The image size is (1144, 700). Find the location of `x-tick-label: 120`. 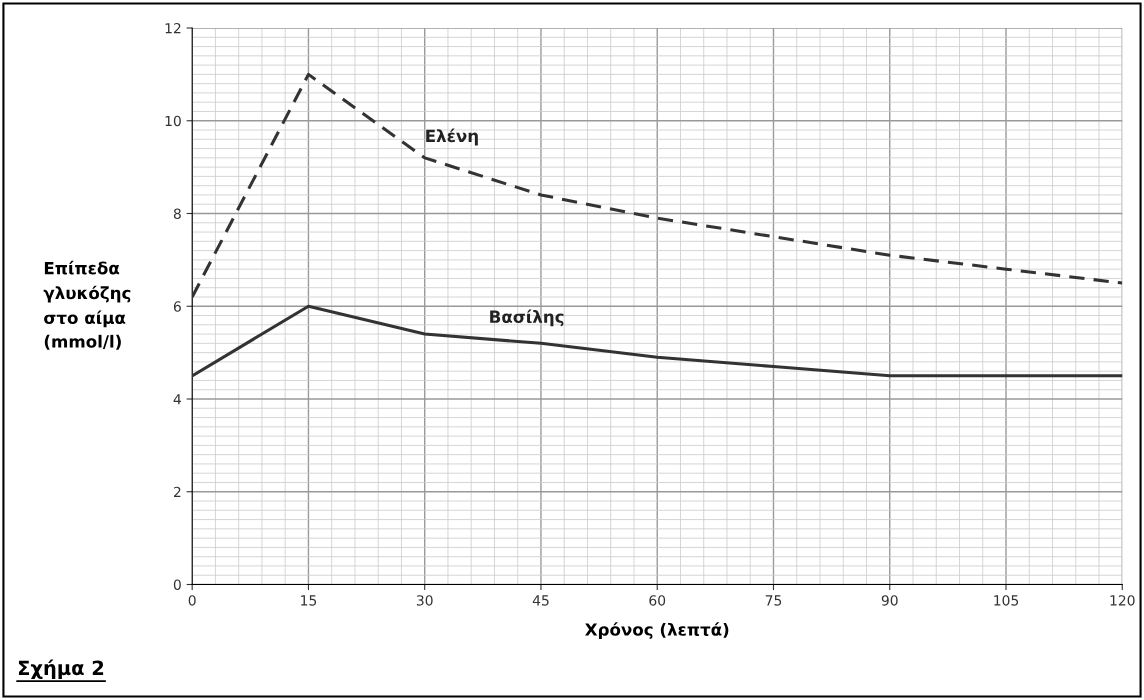

x-tick-label: 120 is located at coordinates (1122, 600).